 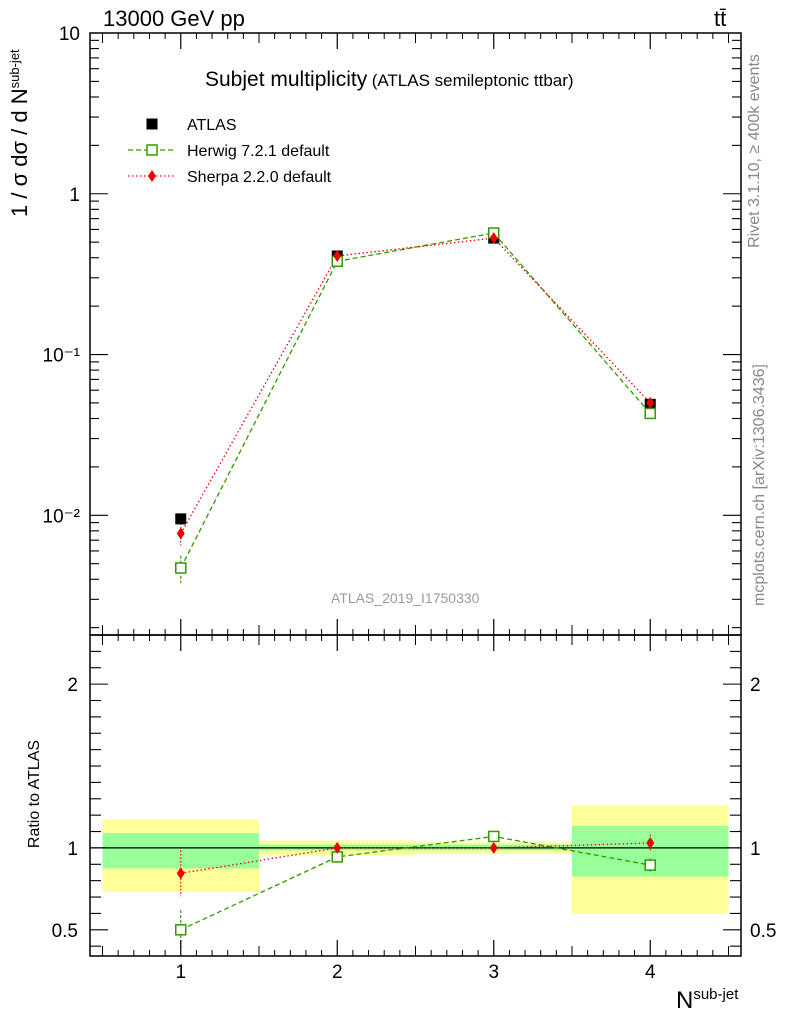 I want to click on sherpa-ratio-line, so click(x=415, y=858).